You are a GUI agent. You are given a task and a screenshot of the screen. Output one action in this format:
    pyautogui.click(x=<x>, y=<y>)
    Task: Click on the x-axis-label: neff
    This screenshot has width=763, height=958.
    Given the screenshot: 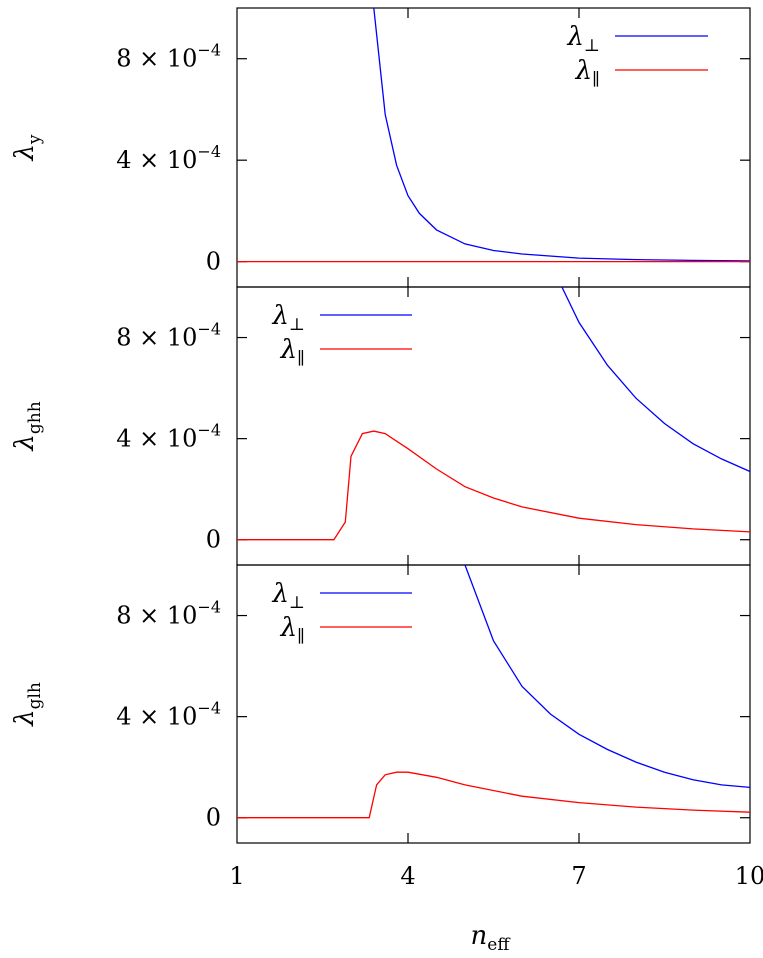 What is the action you would take?
    pyautogui.click(x=491, y=938)
    